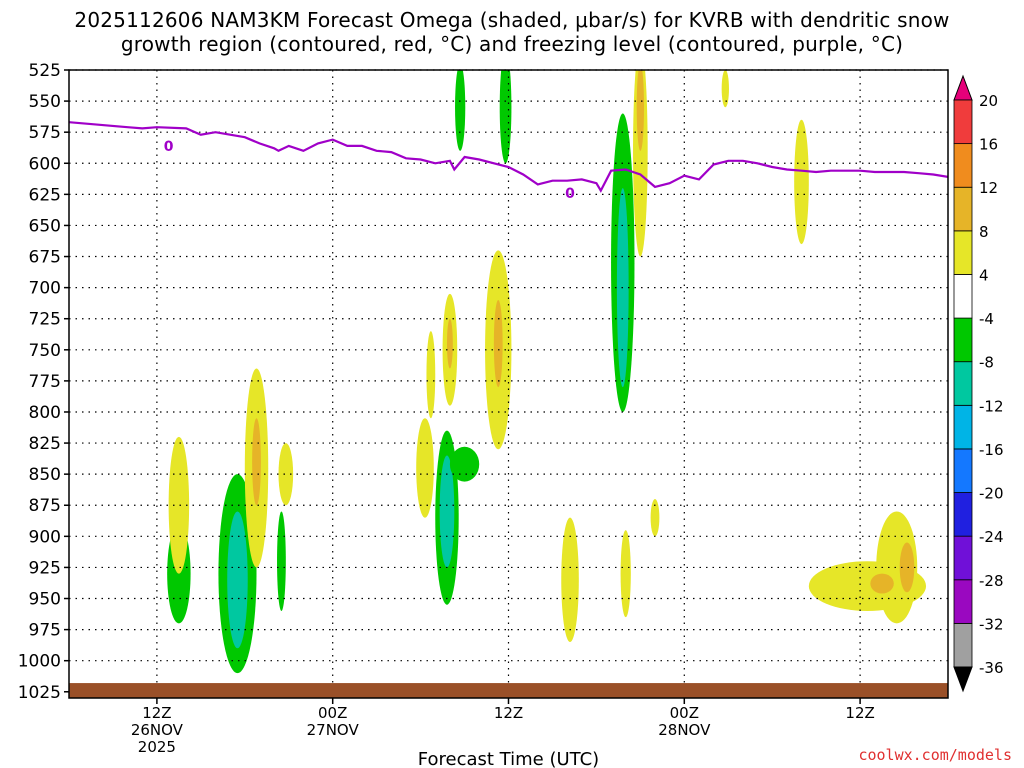 The image size is (1024, 768). I want to click on colorbar-label: 16, so click(988, 145).